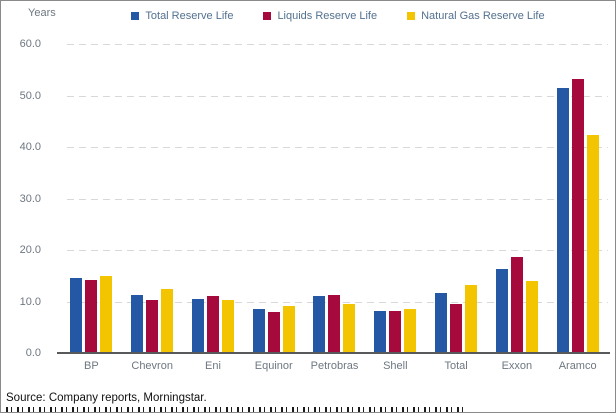 This screenshot has width=616, height=413. Describe the element at coordinates (91, 366) in the screenshot. I see `x-tick-label: BP` at that location.